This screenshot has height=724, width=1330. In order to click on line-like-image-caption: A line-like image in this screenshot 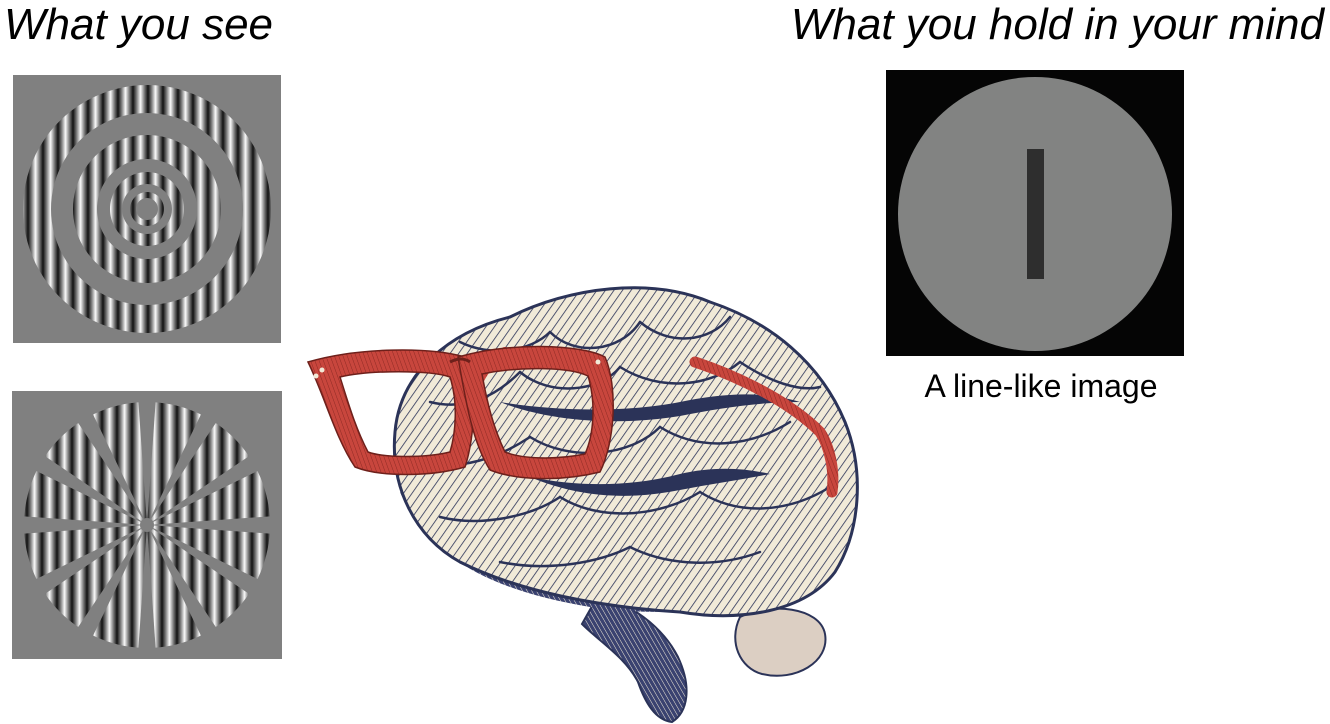, I will do `click(1041, 386)`.